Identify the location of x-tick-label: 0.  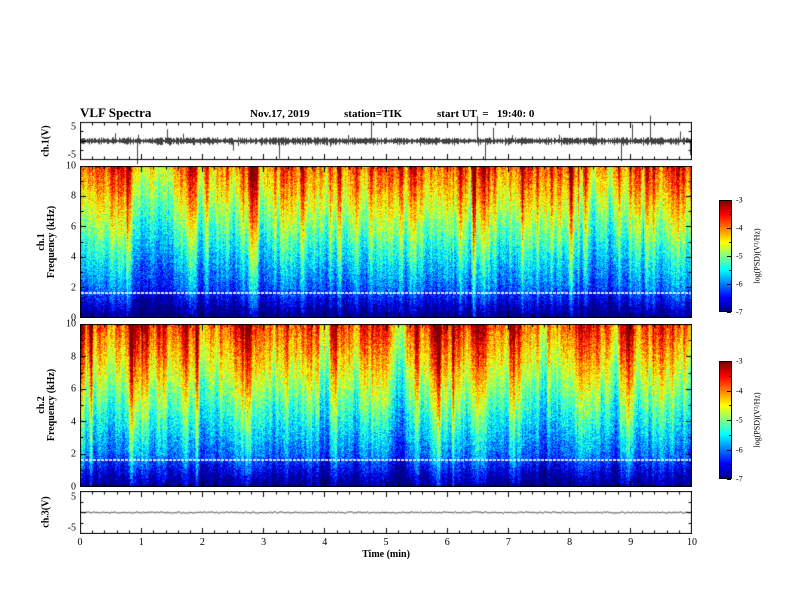
(80, 542).